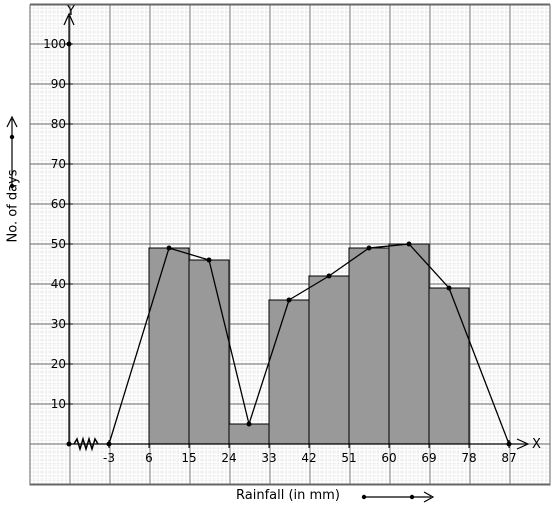  What do you see at coordinates (388, 458) in the screenshot?
I see `x-tick-label: 60` at bounding box center [388, 458].